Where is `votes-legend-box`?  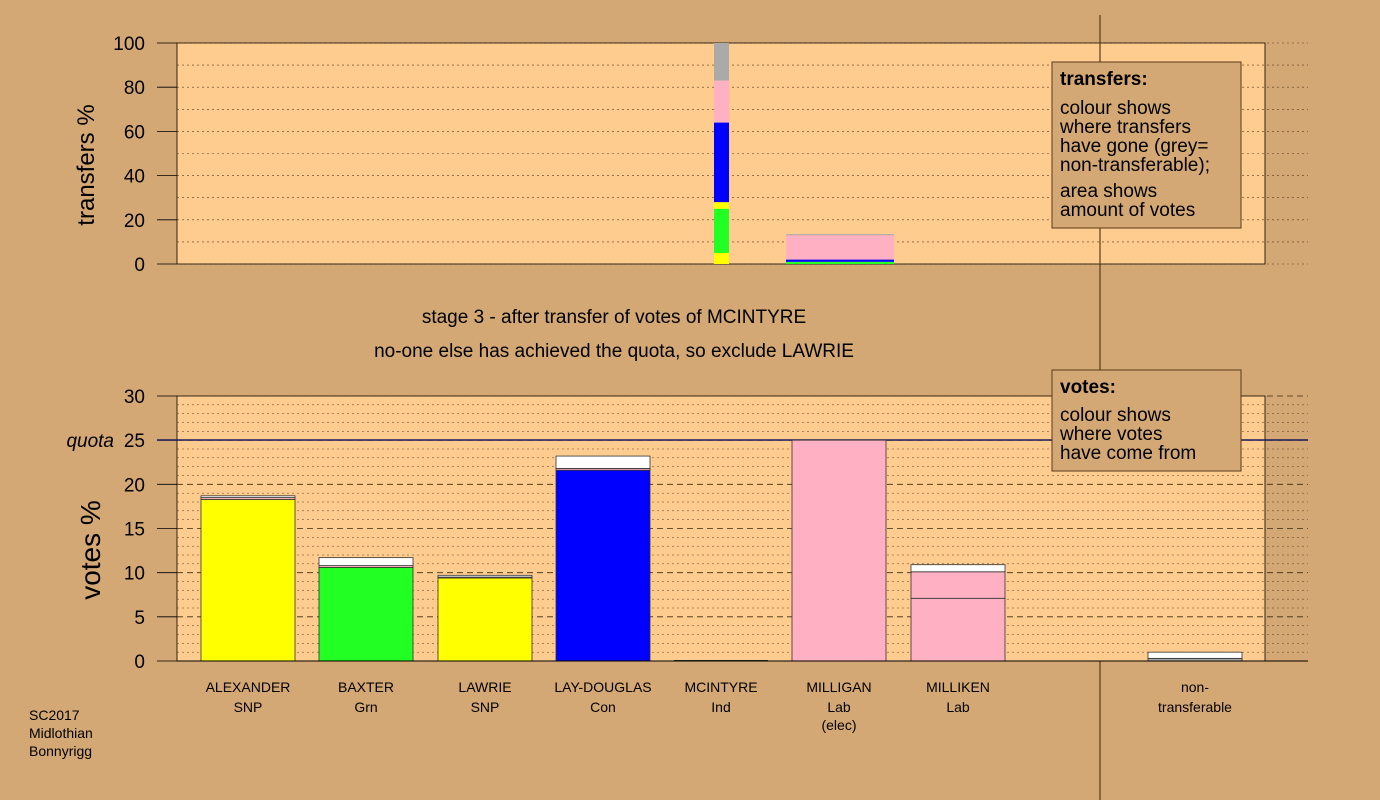 votes-legend-box is located at coordinates (1146, 420).